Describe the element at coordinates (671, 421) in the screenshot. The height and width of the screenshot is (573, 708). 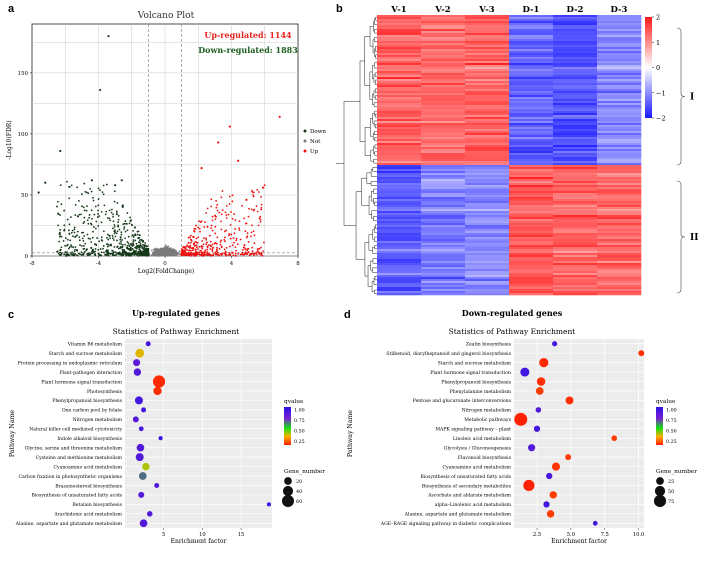
I see `qvalue-tick-label: 0.75` at that location.